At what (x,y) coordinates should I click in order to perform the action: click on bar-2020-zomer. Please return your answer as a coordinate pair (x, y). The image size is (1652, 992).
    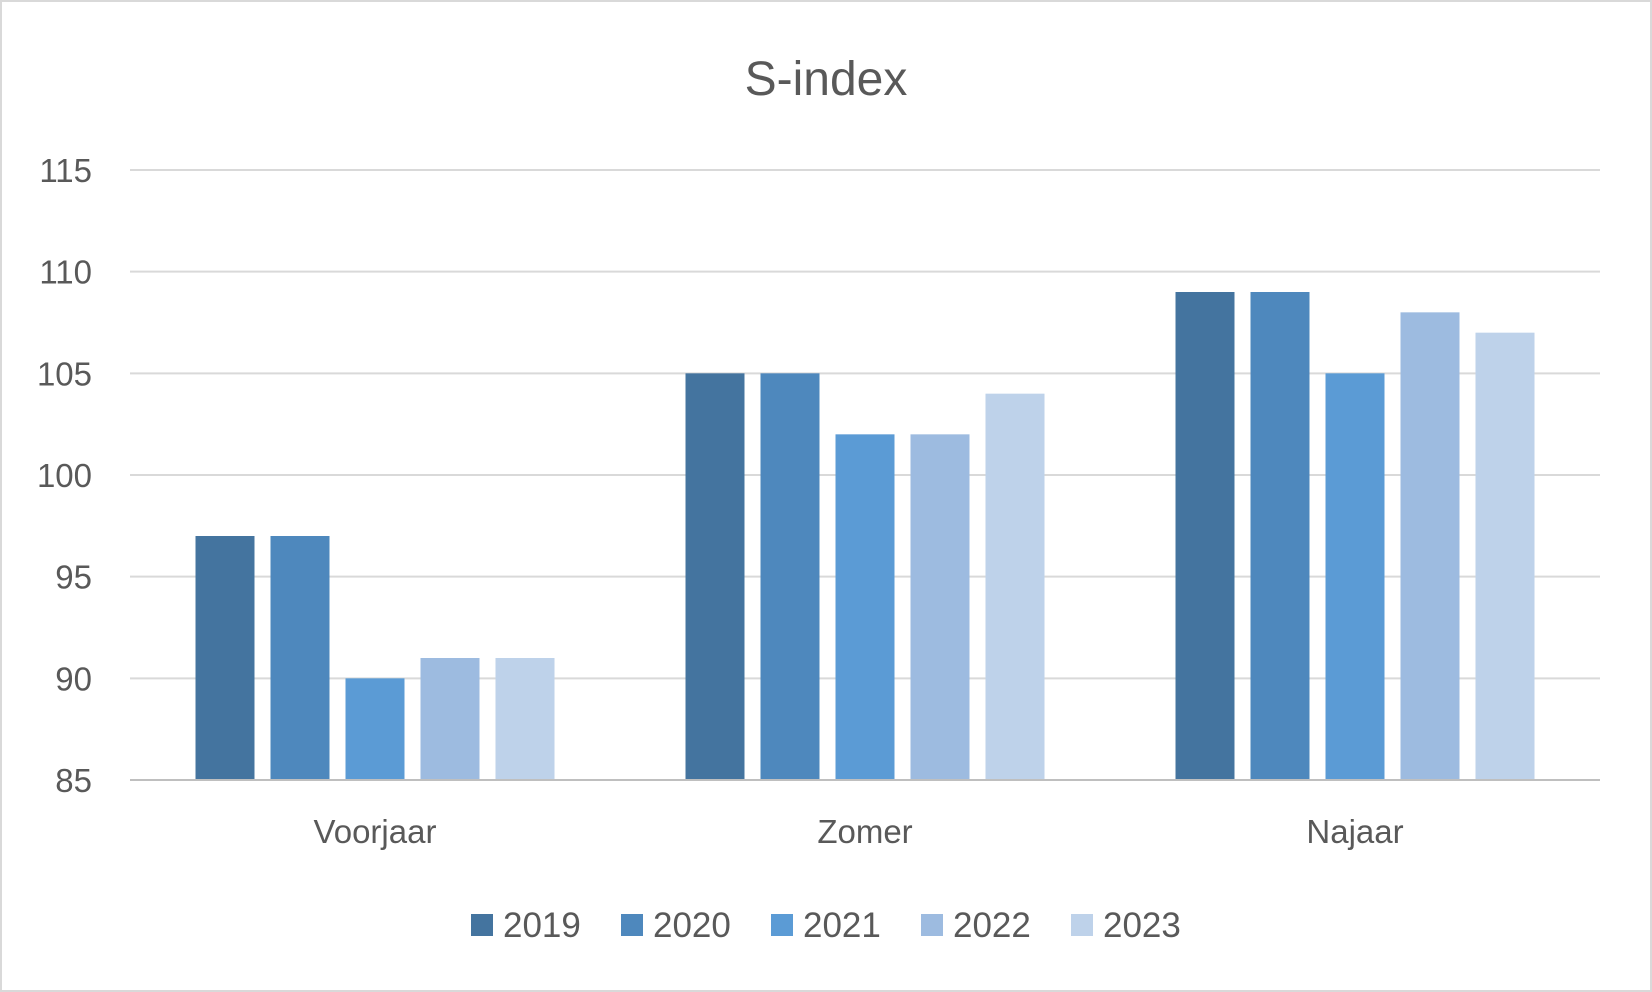
    Looking at the image, I should click on (790, 576).